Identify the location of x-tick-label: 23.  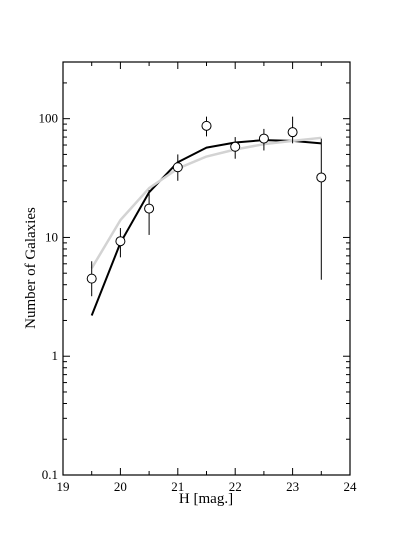
(292, 486).